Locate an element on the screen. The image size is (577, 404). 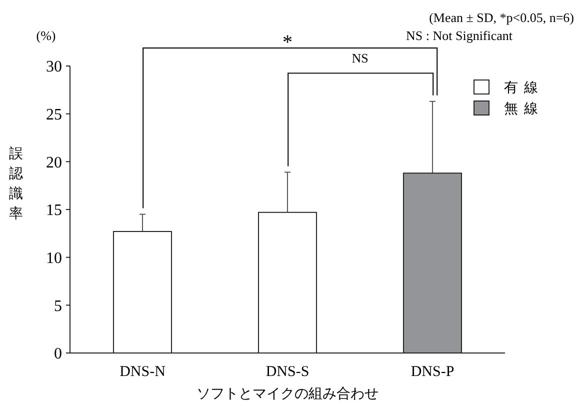
text: (Mean ± SD, *p<0.05, n=6) is located at coordinates (501, 17).